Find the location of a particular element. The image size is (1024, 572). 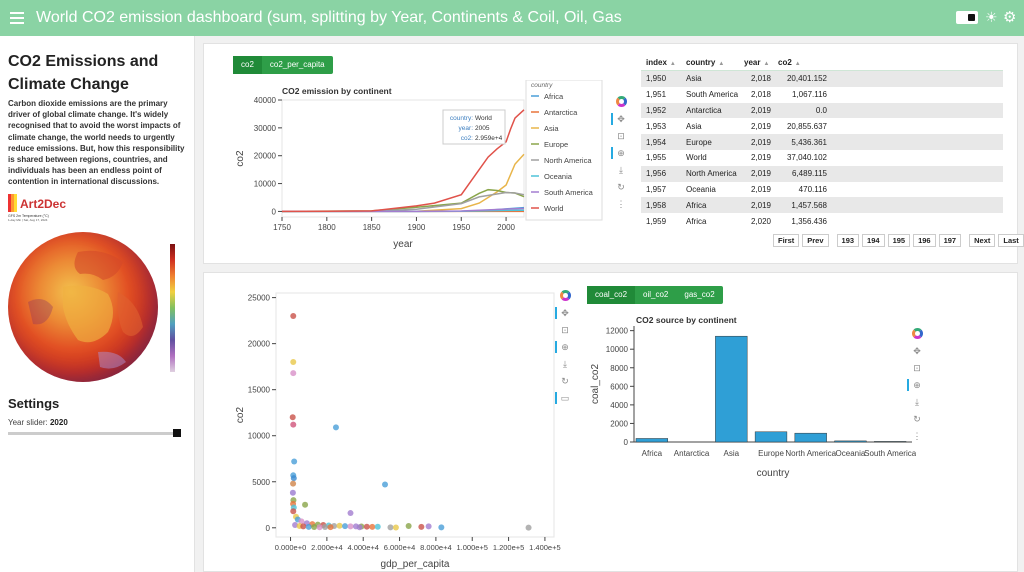

y-axis-label: coal_co2 is located at coordinates (595, 384).